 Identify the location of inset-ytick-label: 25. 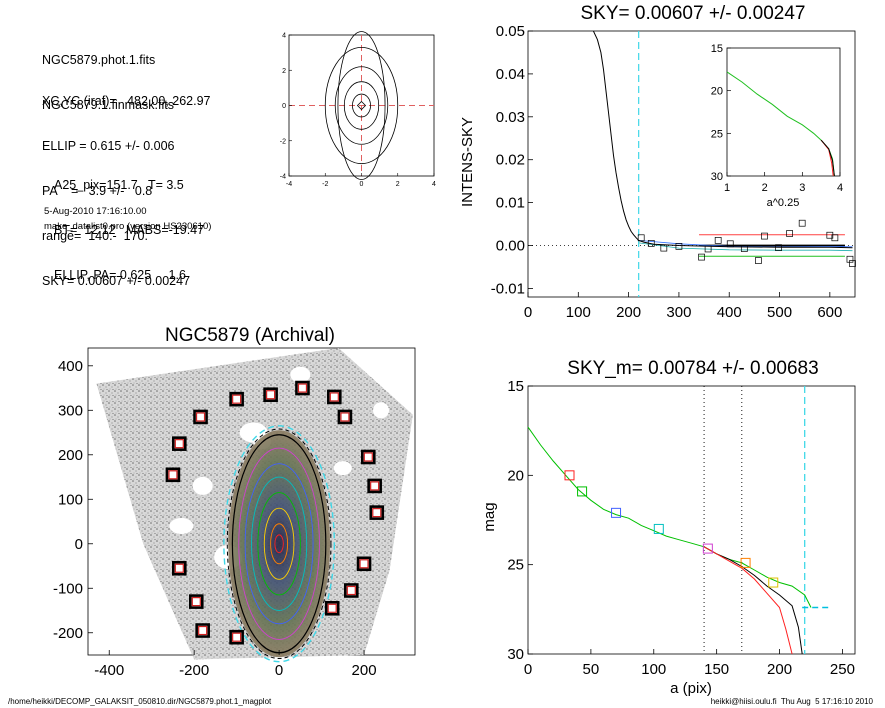
(717, 134).